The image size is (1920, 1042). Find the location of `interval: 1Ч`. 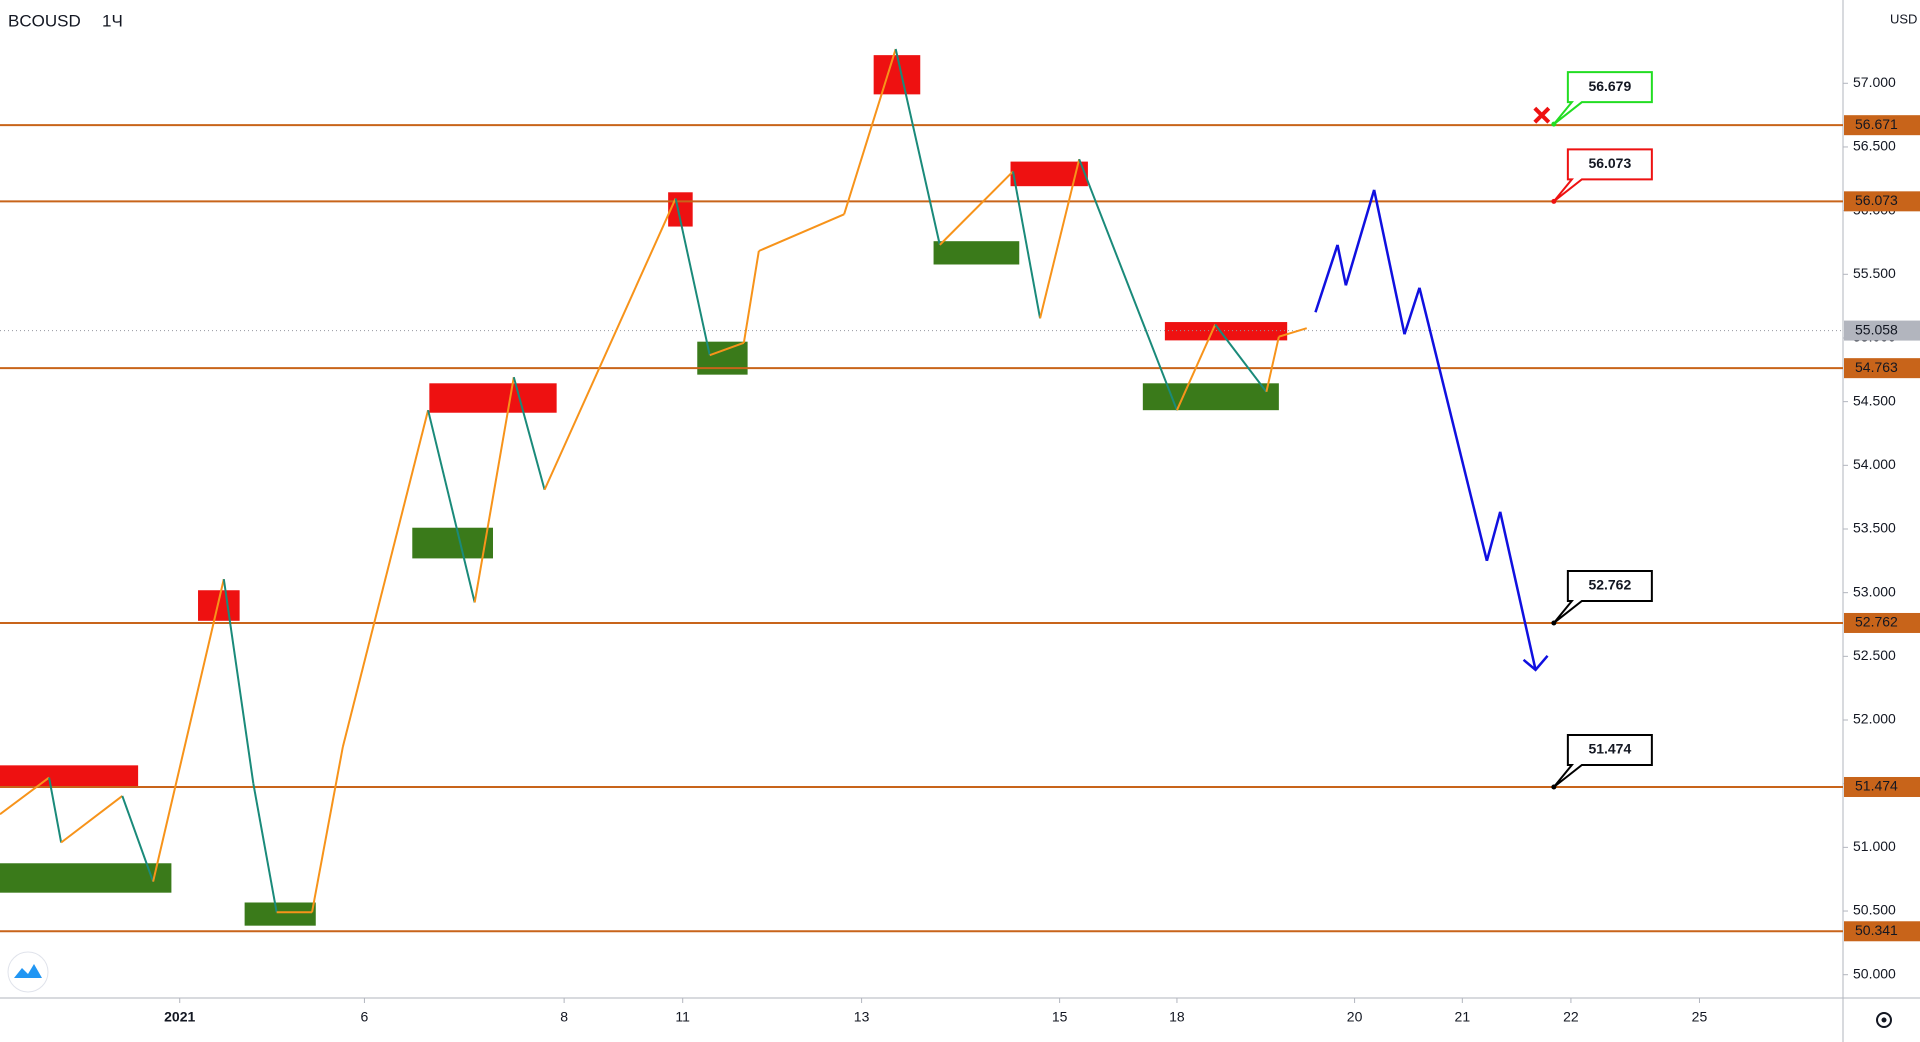

interval: 1Ч is located at coordinates (112, 20).